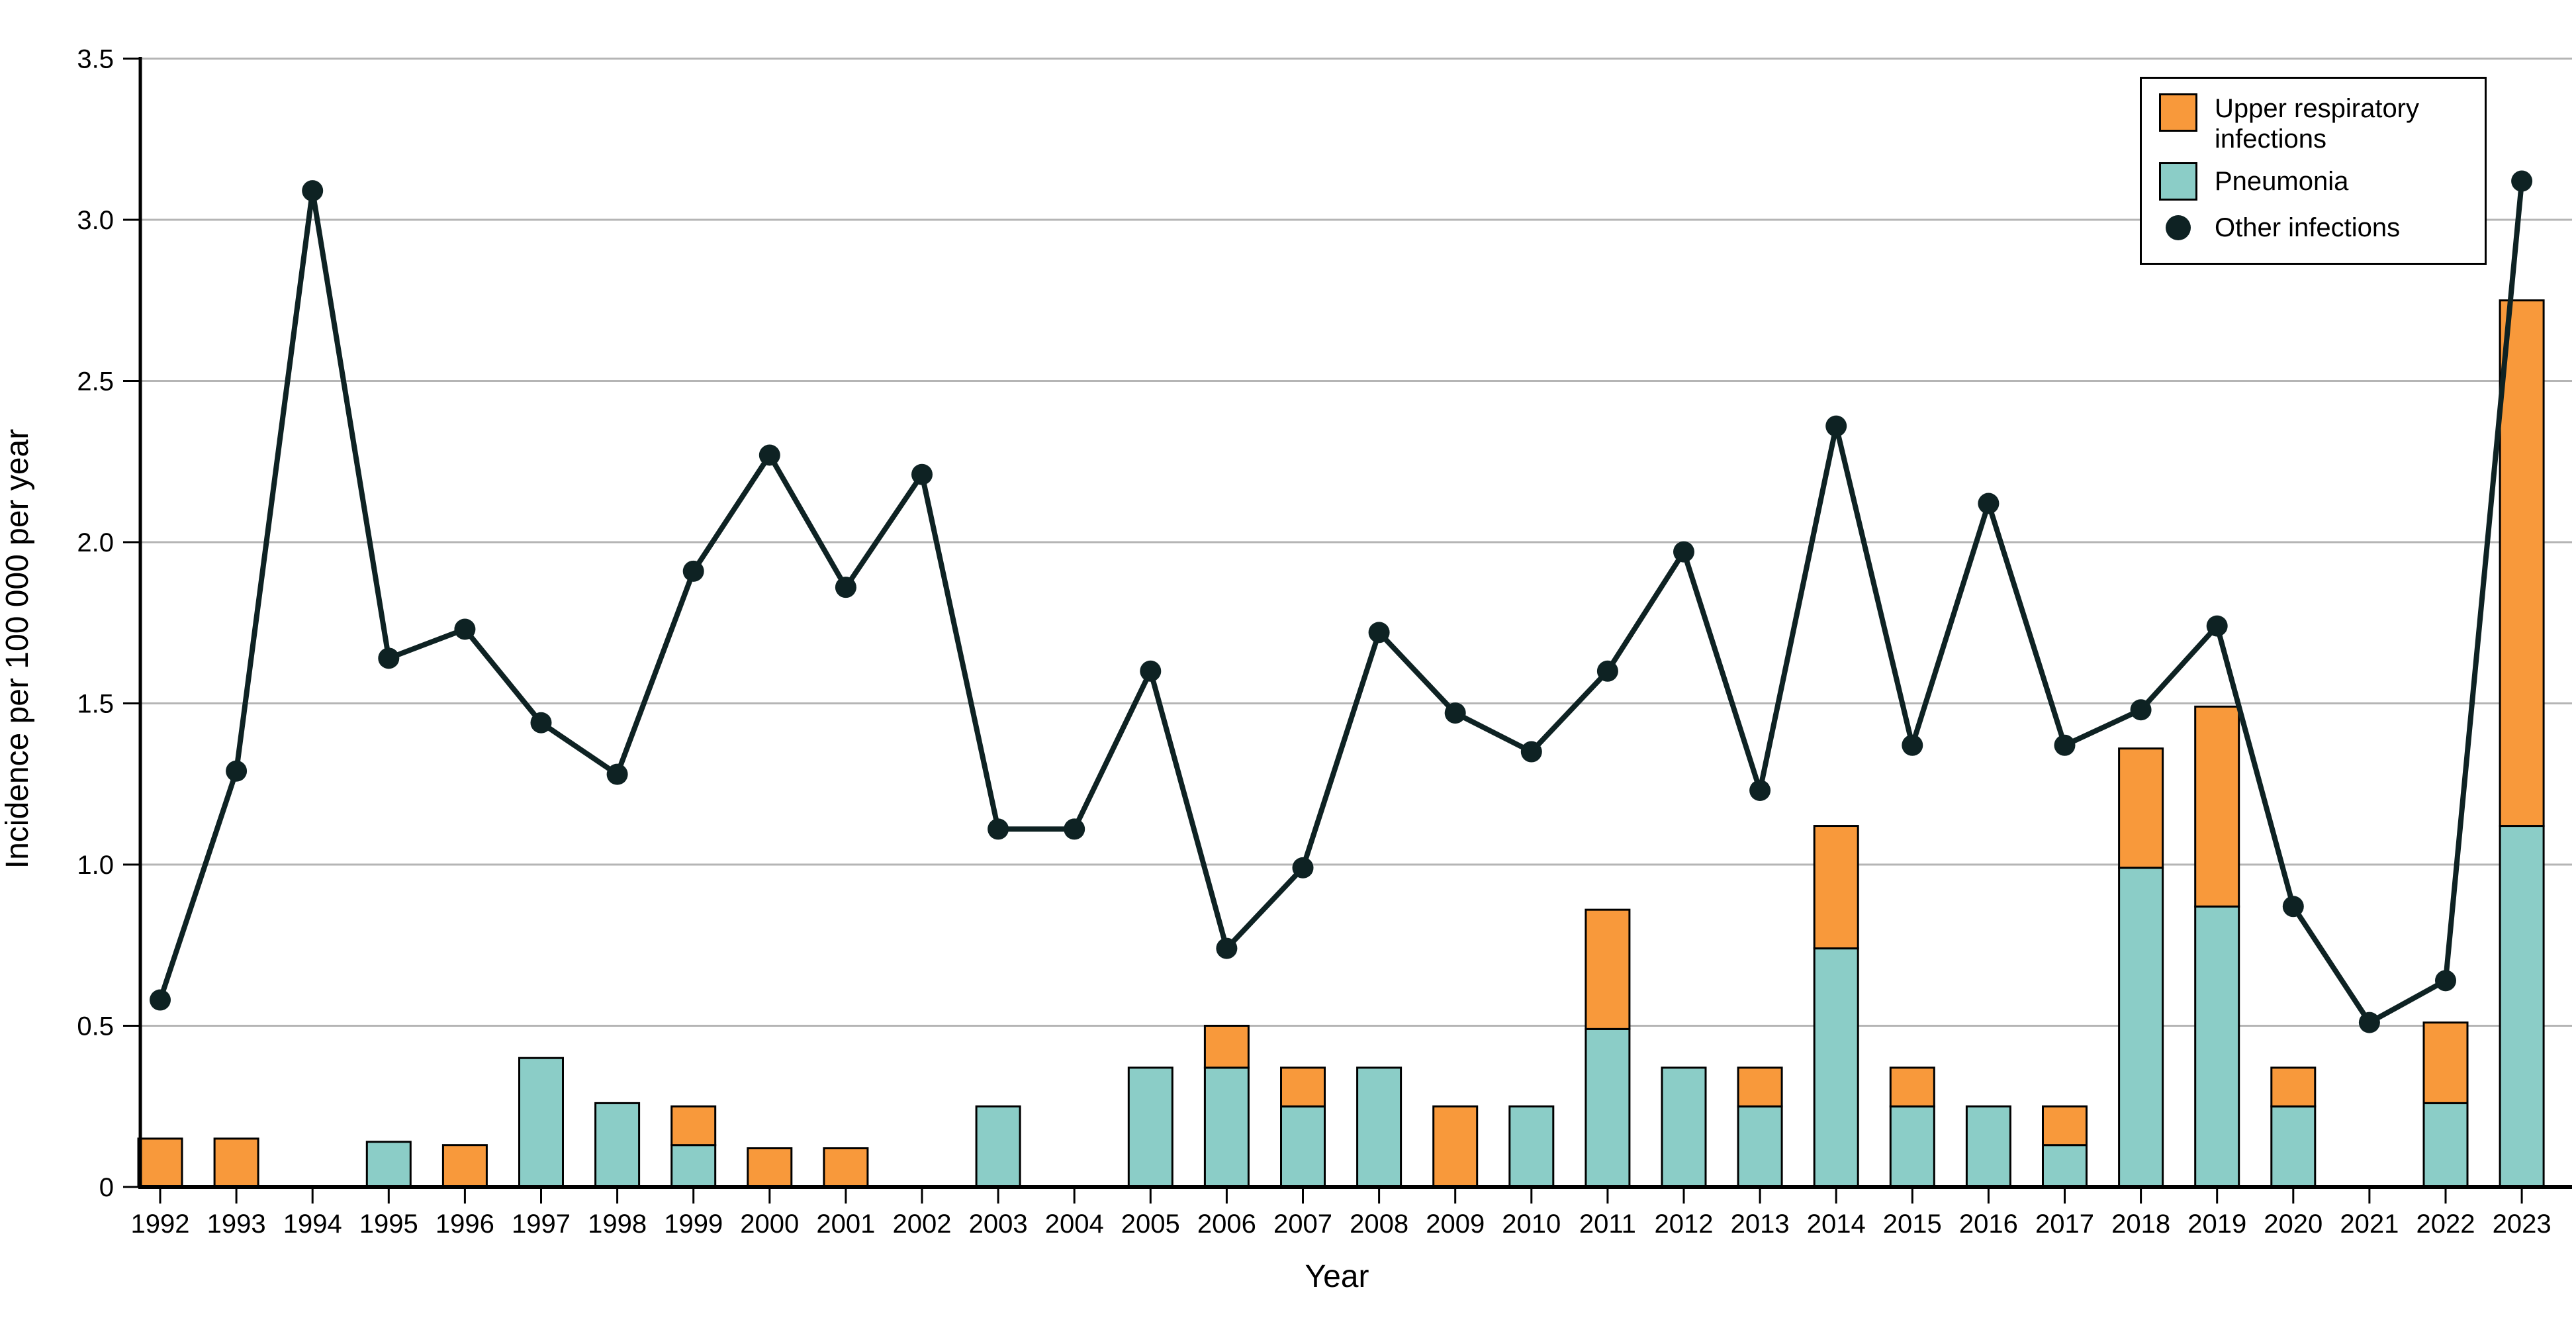 Image resolution: width=2576 pixels, height=1324 pixels. Describe the element at coordinates (1836, 426) in the screenshot. I see `other-infections-point-2014` at that location.